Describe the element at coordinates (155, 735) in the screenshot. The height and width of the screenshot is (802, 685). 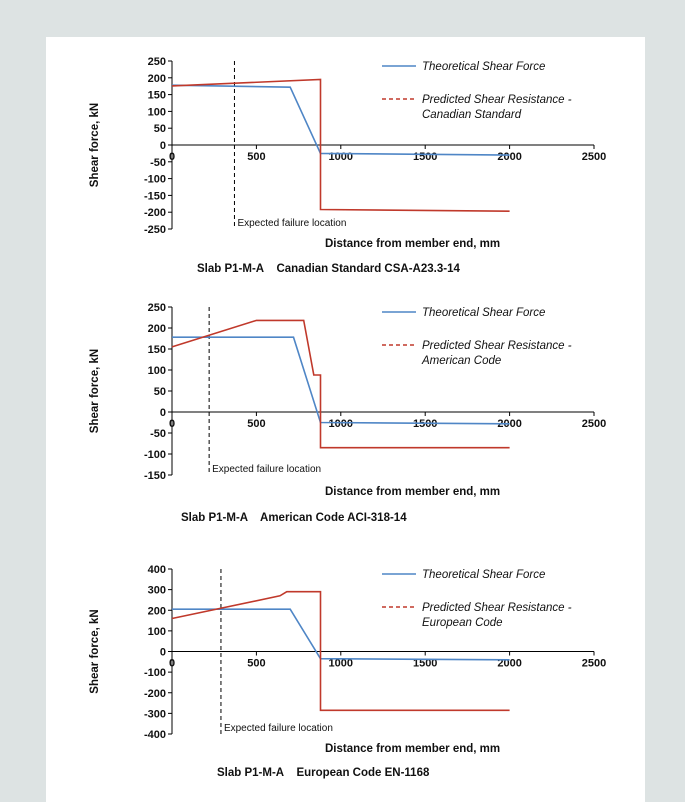
I see `y-tick-label: -400` at that location.